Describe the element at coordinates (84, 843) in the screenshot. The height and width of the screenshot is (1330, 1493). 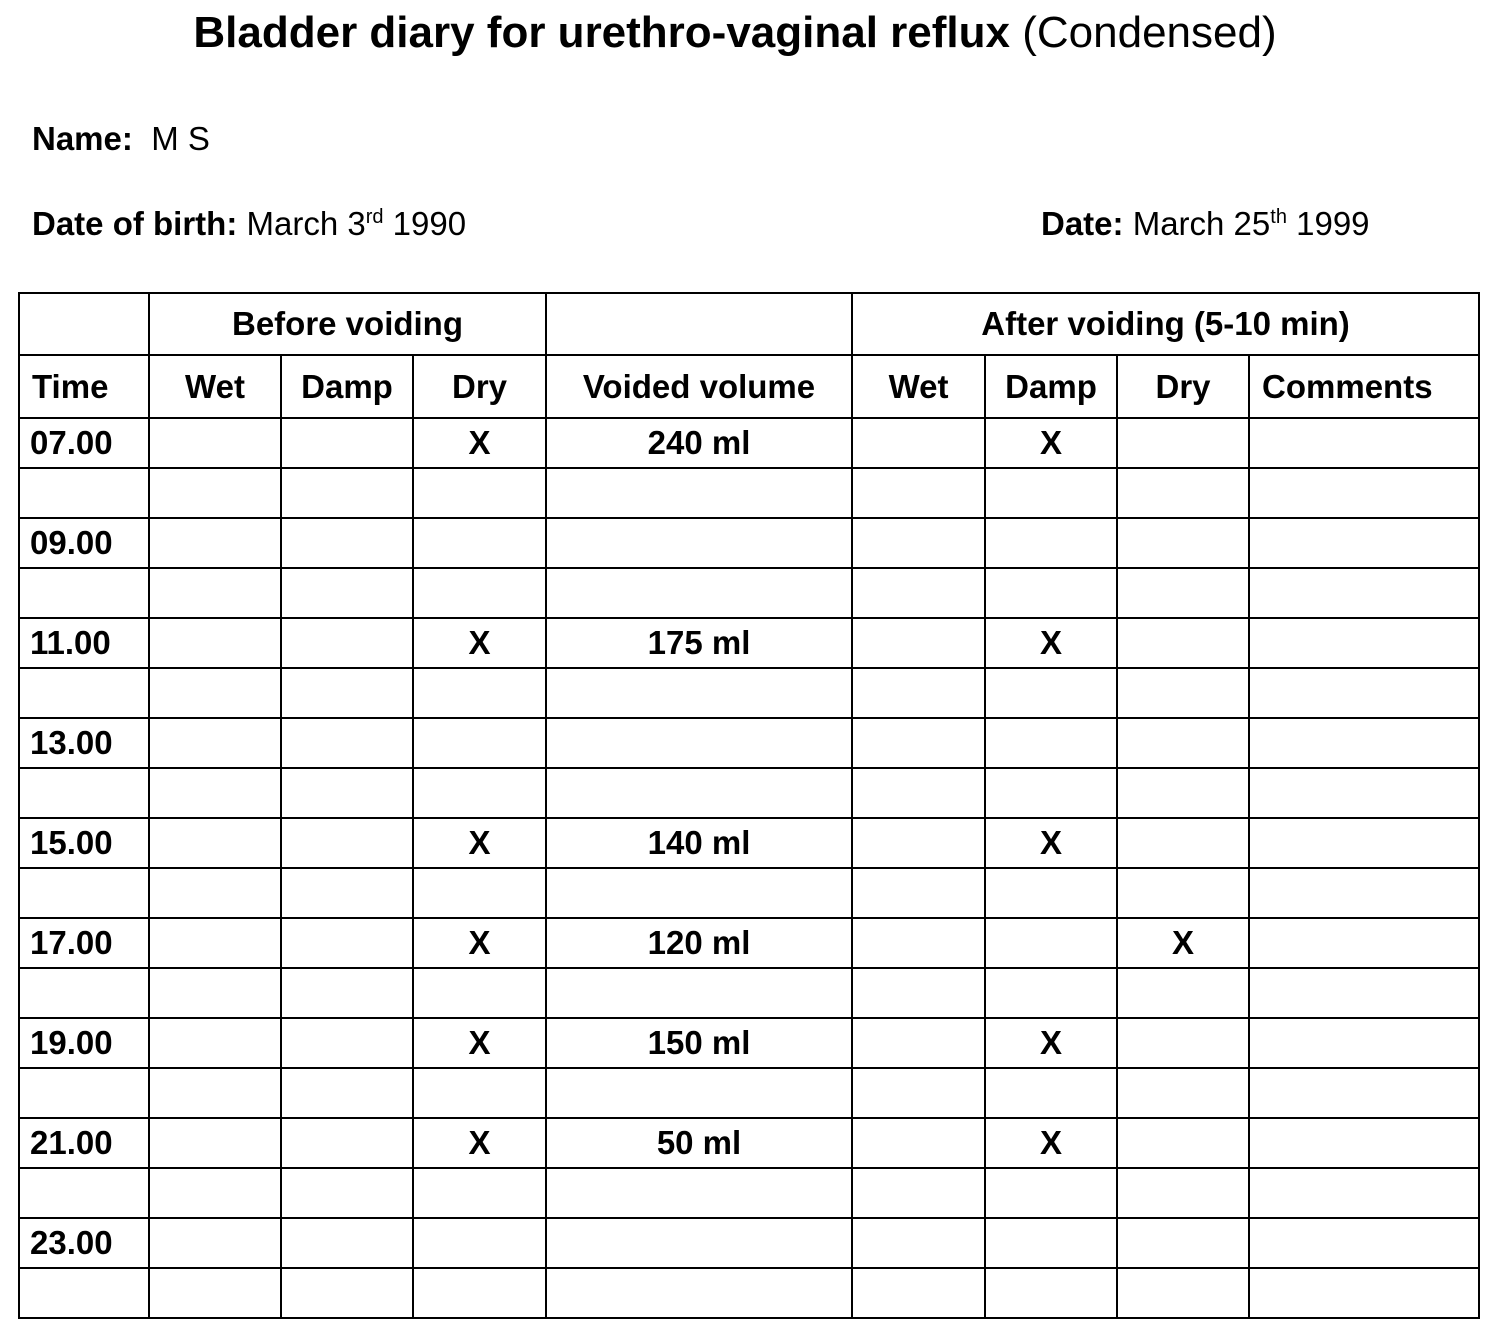
I see `cell-time: 15.00` at that location.